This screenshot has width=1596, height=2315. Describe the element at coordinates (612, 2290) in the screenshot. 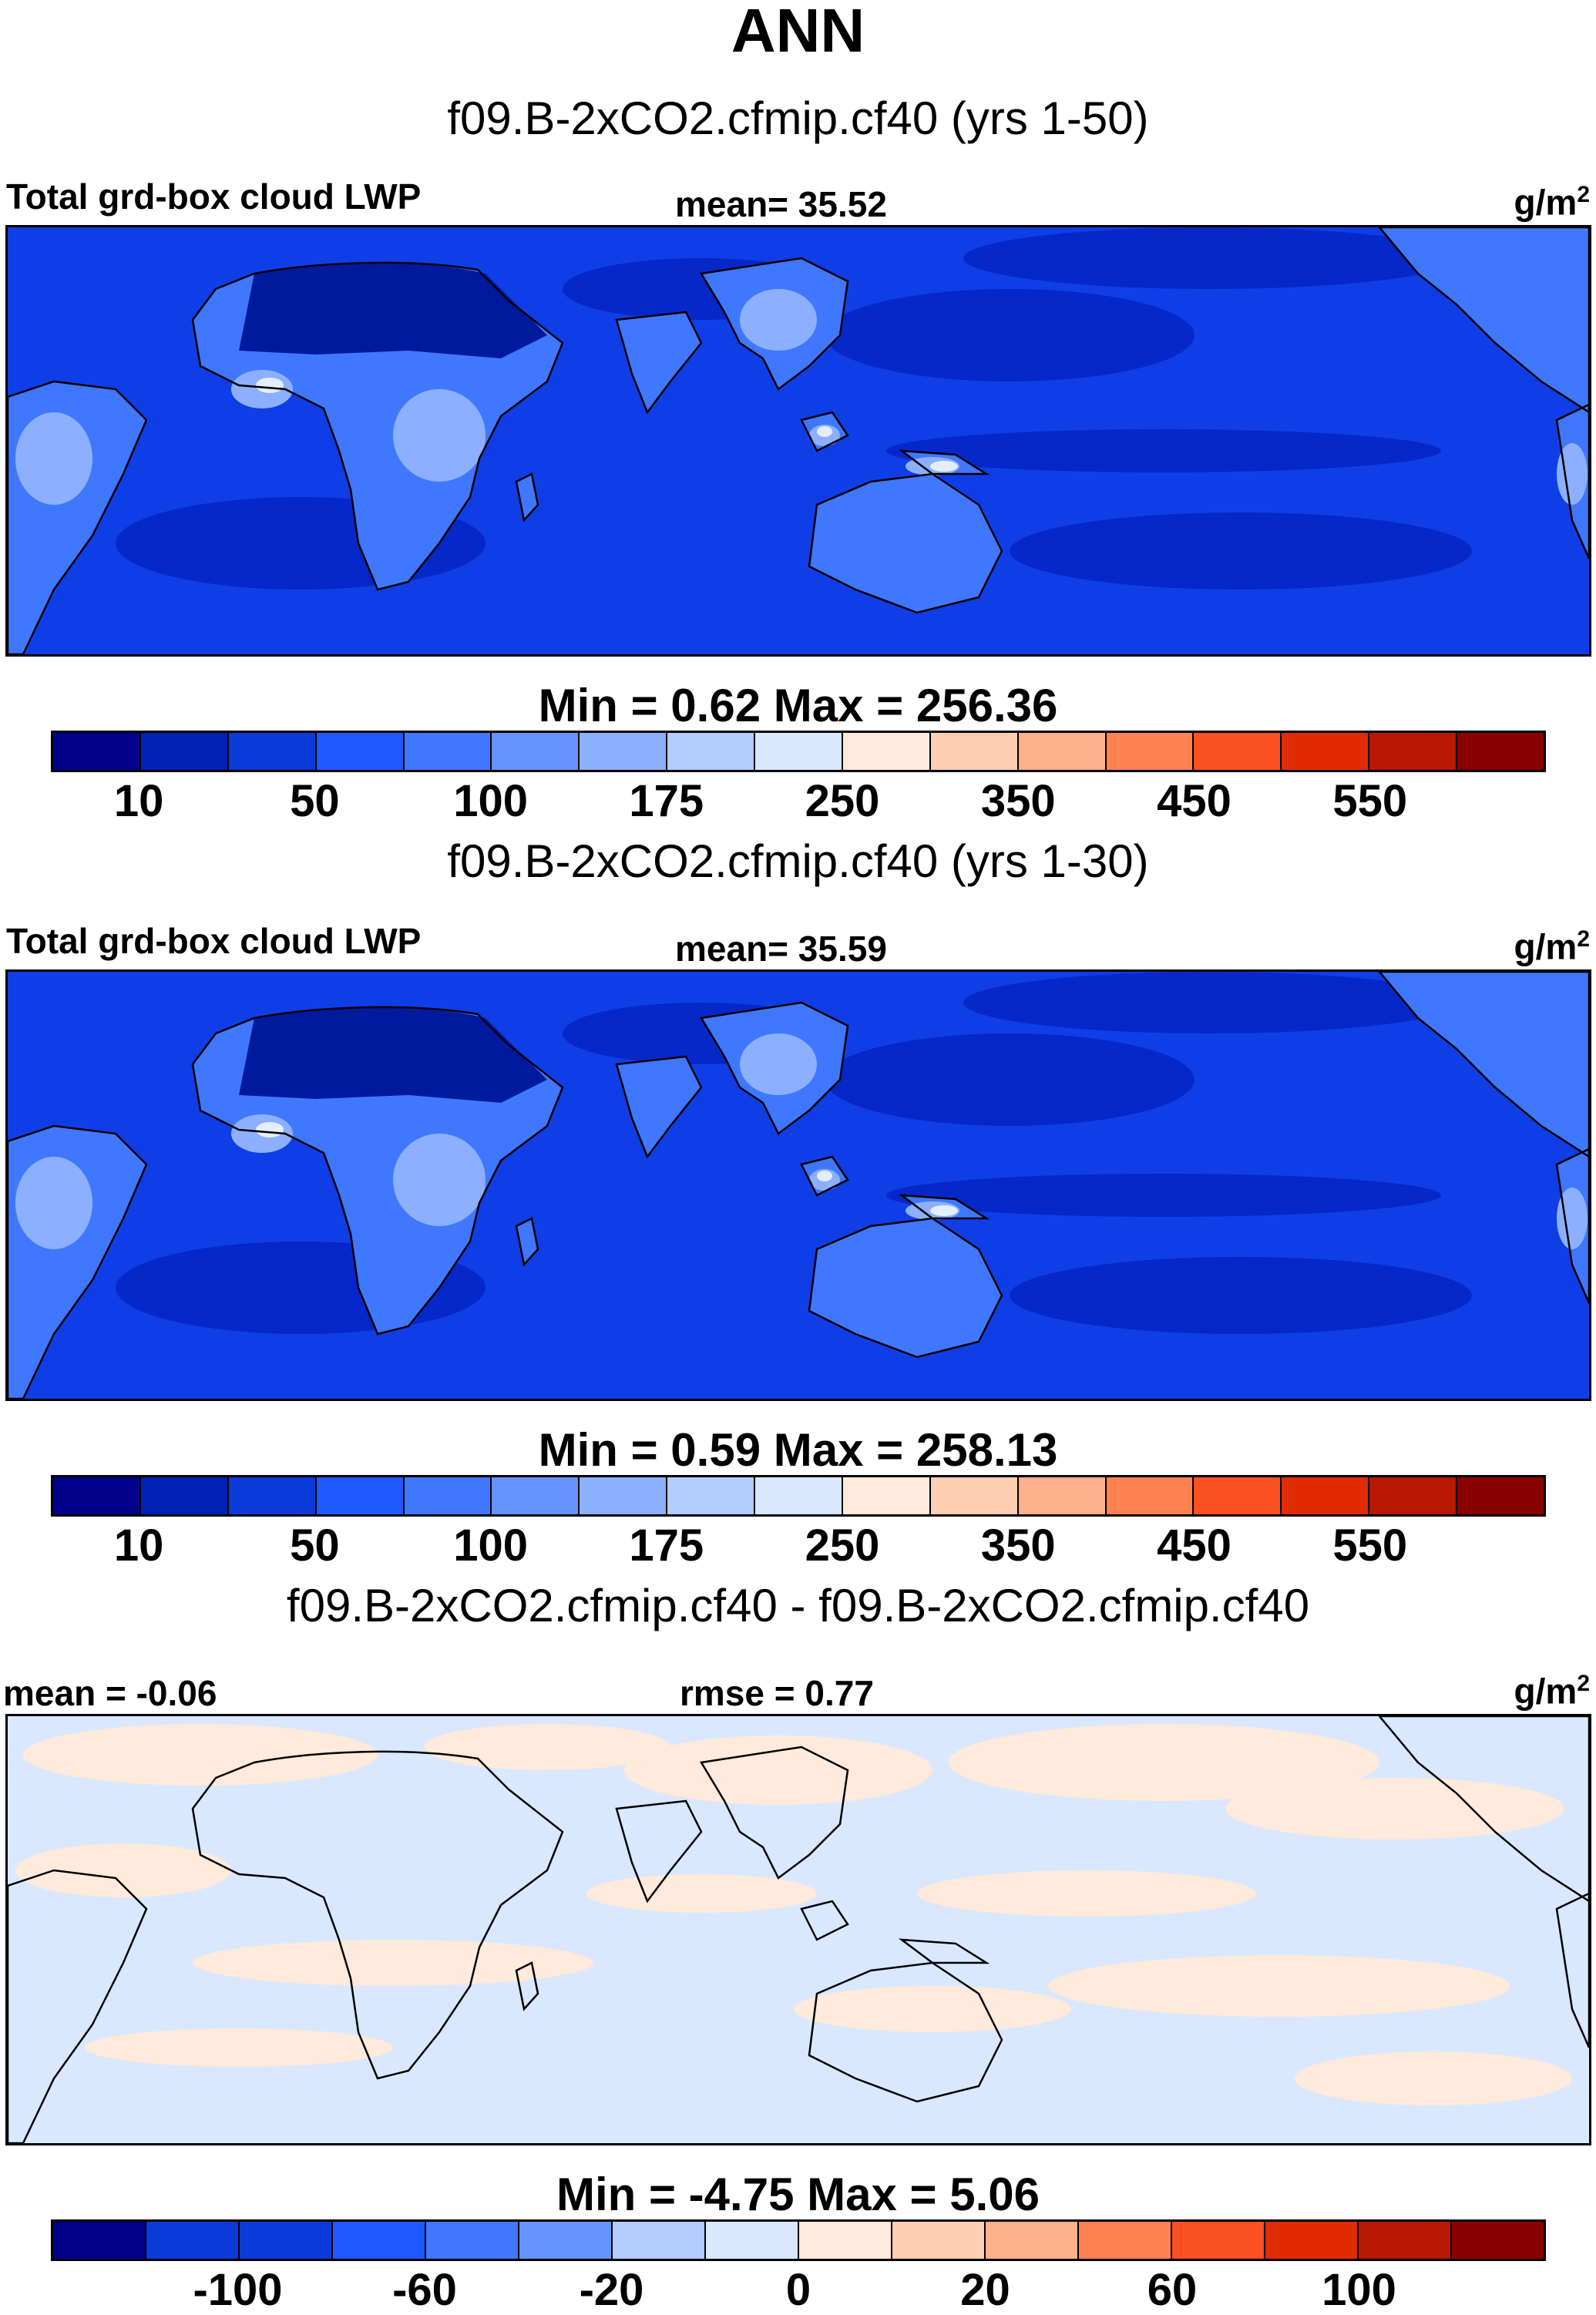

I see `colorbar-tick-label: -20` at that location.